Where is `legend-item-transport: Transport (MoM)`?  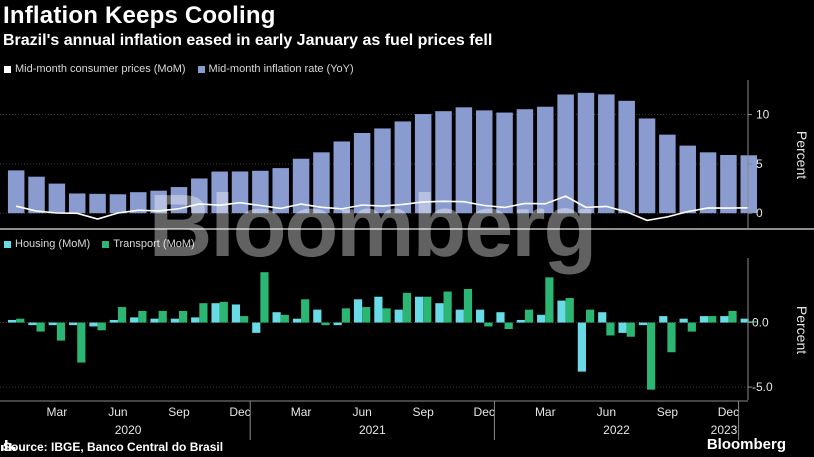
legend-item-transport: Transport (MoM) is located at coordinates (148, 244).